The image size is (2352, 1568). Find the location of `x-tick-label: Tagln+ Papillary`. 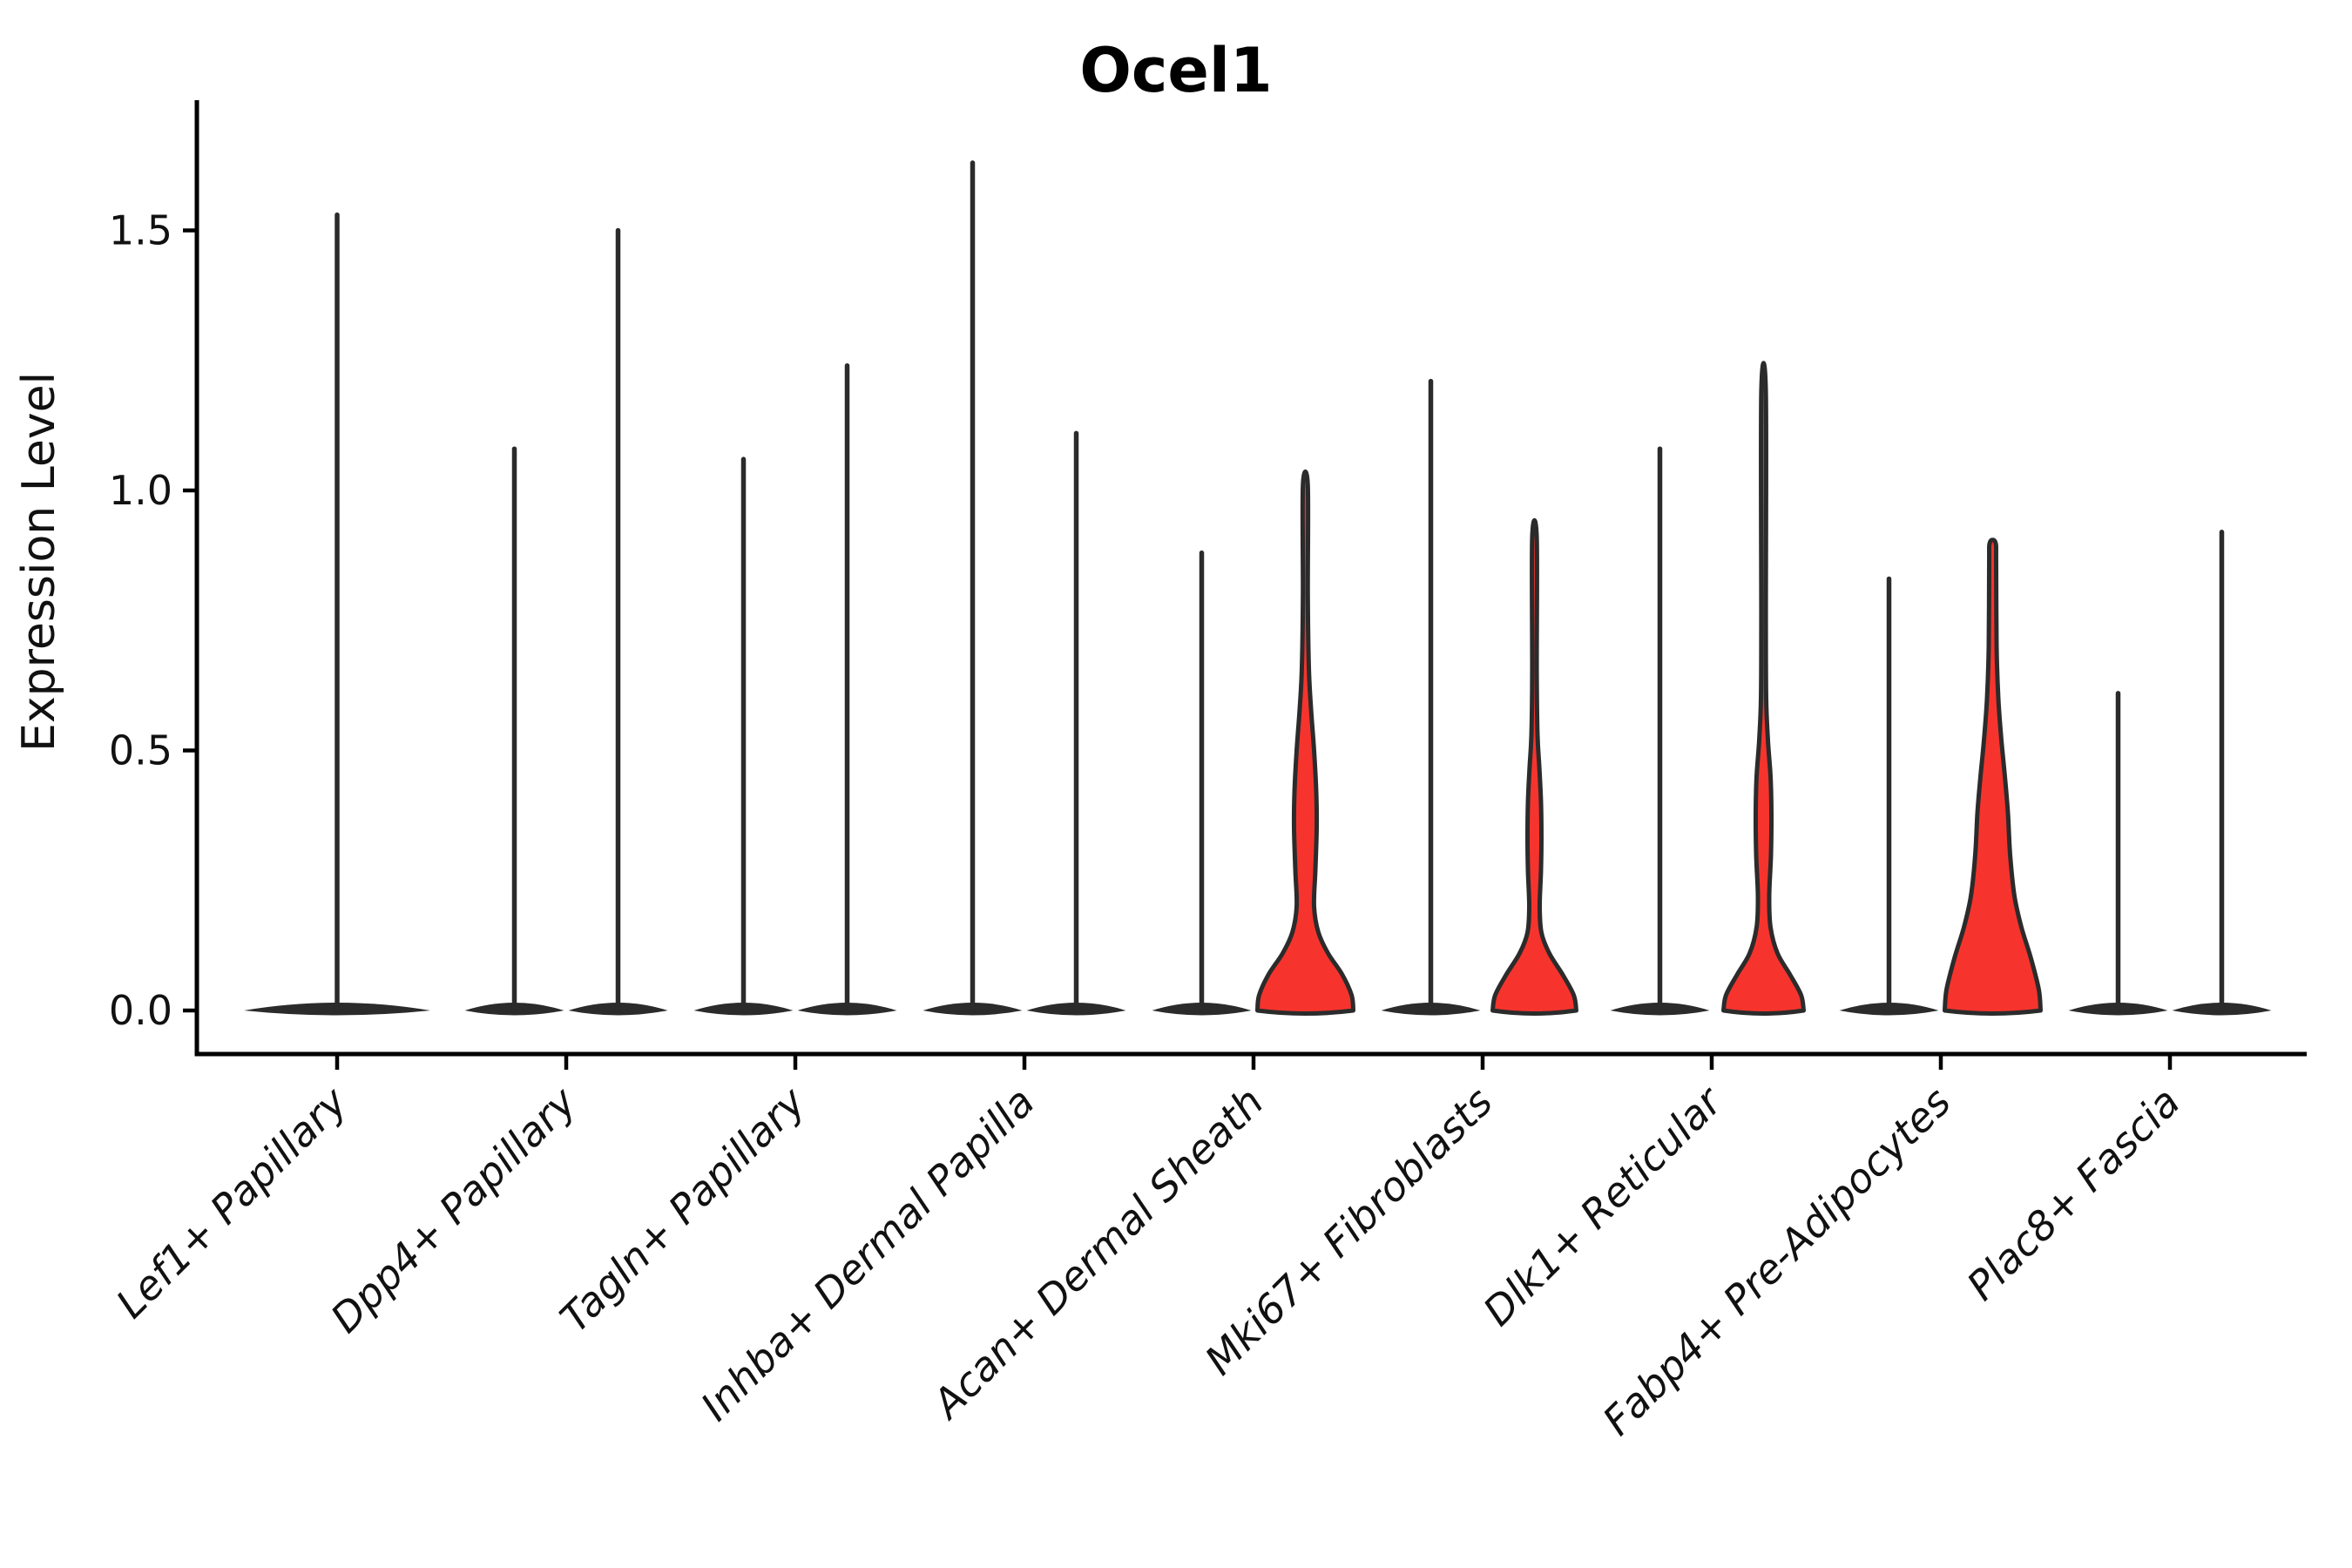

x-tick-label: Tagln+ Papillary is located at coordinates (682, 1210).